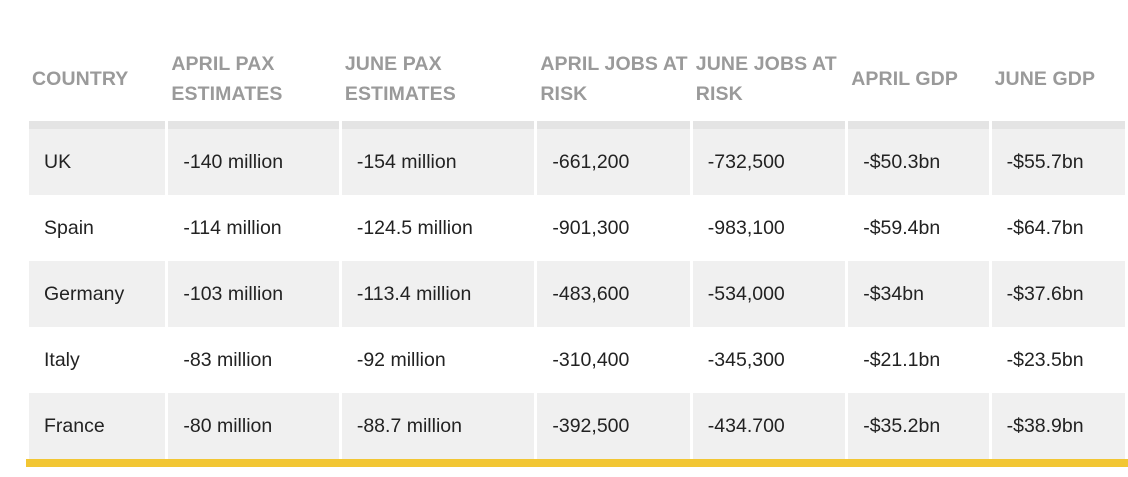 Image resolution: width=1128 pixels, height=477 pixels. I want to click on cell-april-pax: -114 million, so click(253, 228).